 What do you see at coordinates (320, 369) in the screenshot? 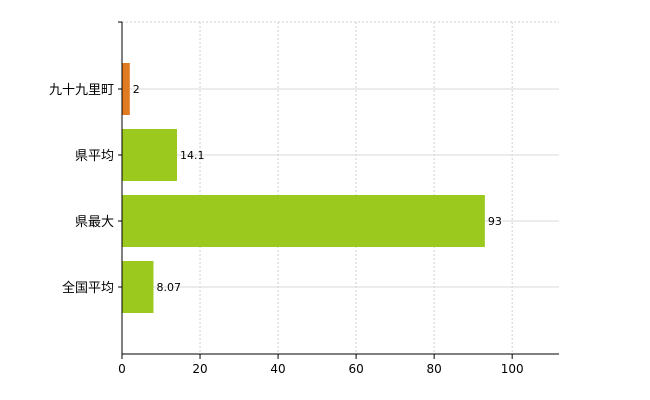
I see `x-tick-labels: 0 20 40 60 80 100` at bounding box center [320, 369].